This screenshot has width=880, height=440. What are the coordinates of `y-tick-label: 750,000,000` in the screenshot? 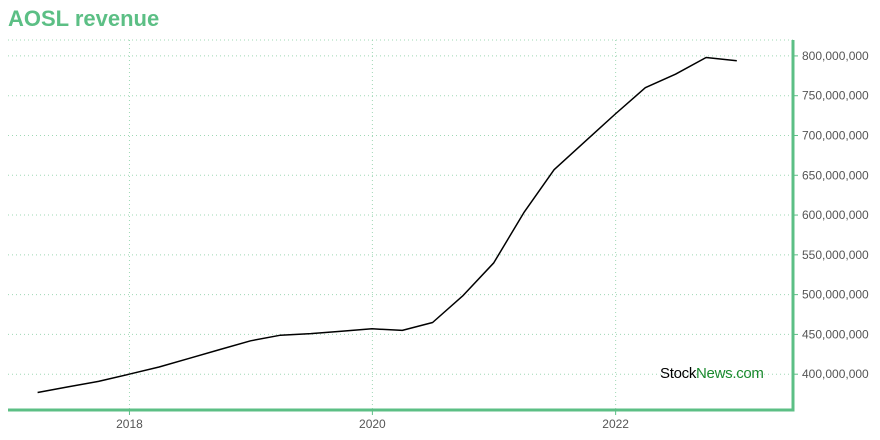 It's located at (835, 96).